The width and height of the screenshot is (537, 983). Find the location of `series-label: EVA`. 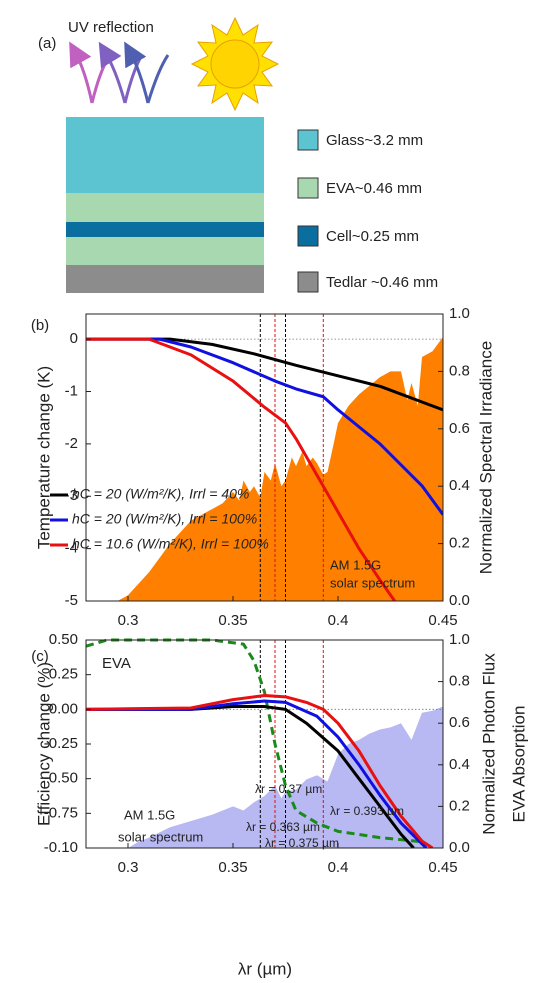

series-label: EVA is located at coordinates (116, 663).